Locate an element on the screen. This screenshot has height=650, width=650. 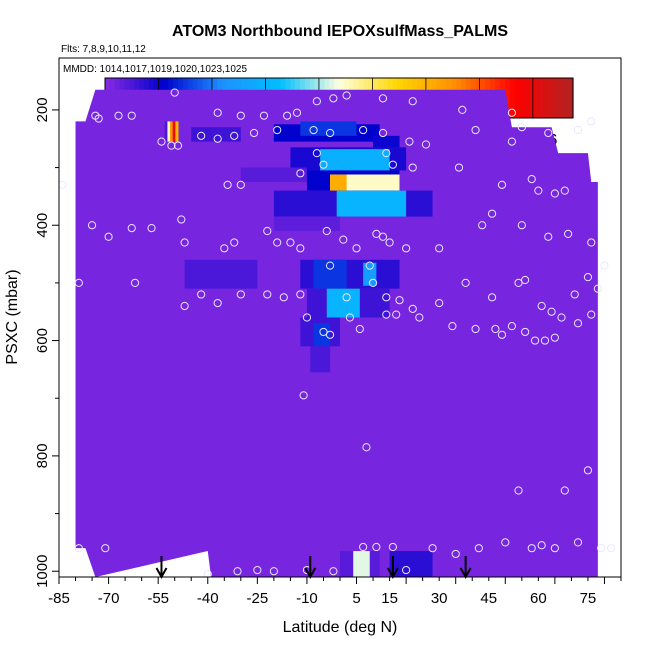
flights-label: Flts: 7,8,9,10,11,12 is located at coordinates (103, 49).